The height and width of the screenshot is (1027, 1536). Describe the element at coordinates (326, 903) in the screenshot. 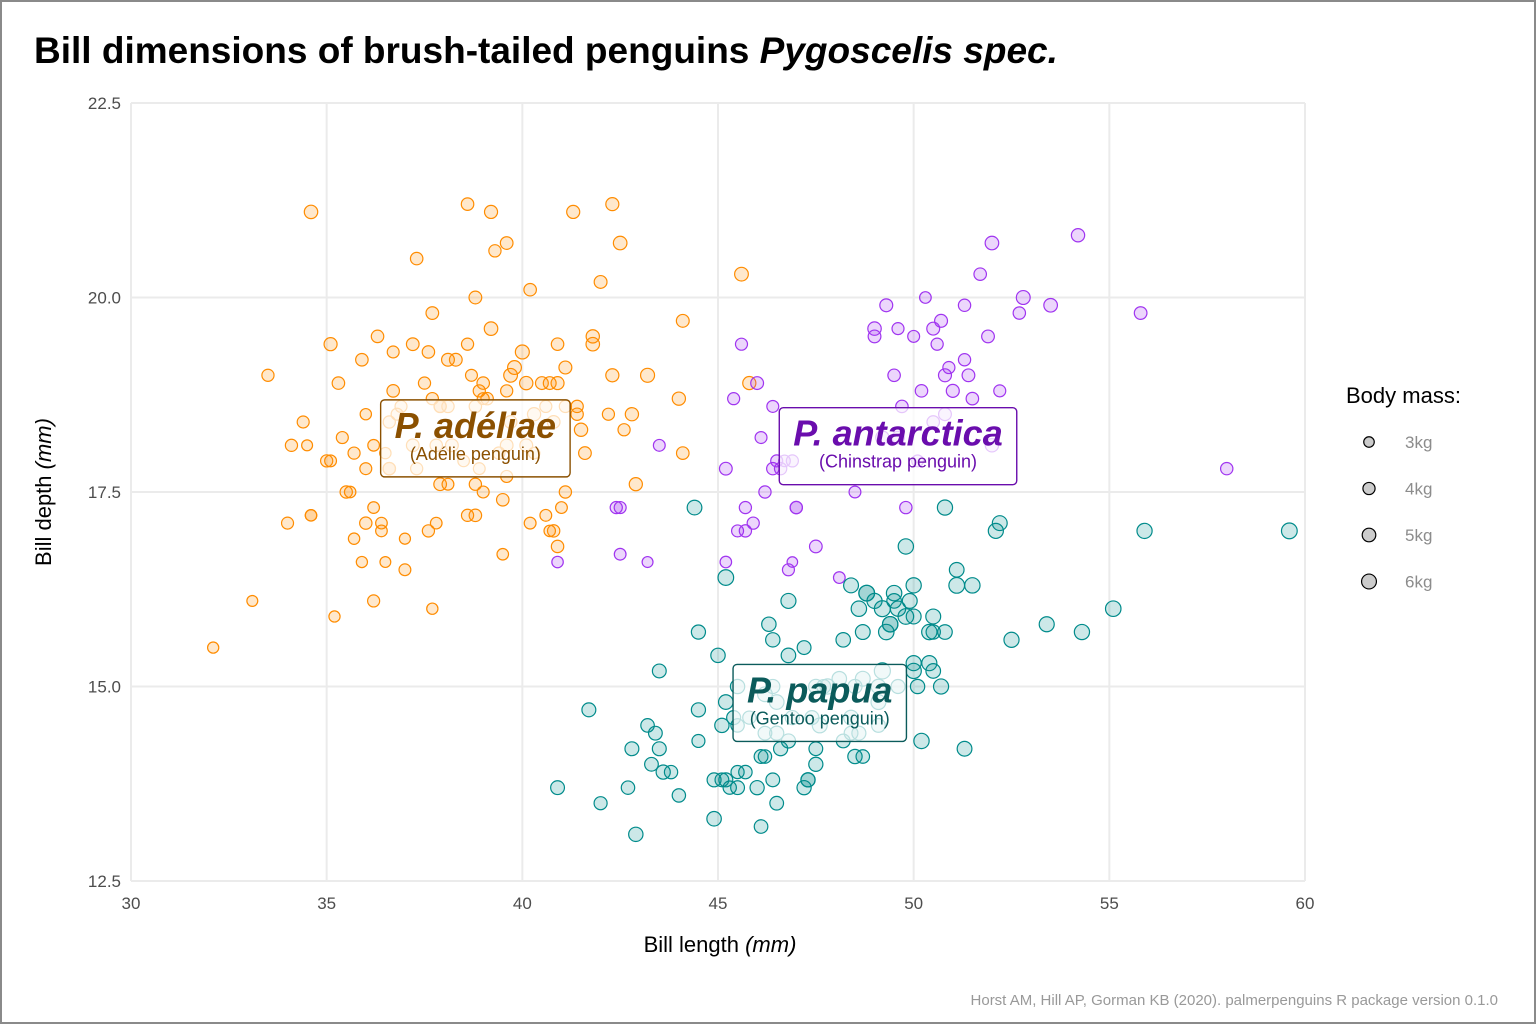

I see `x-tick-label: 35` at that location.